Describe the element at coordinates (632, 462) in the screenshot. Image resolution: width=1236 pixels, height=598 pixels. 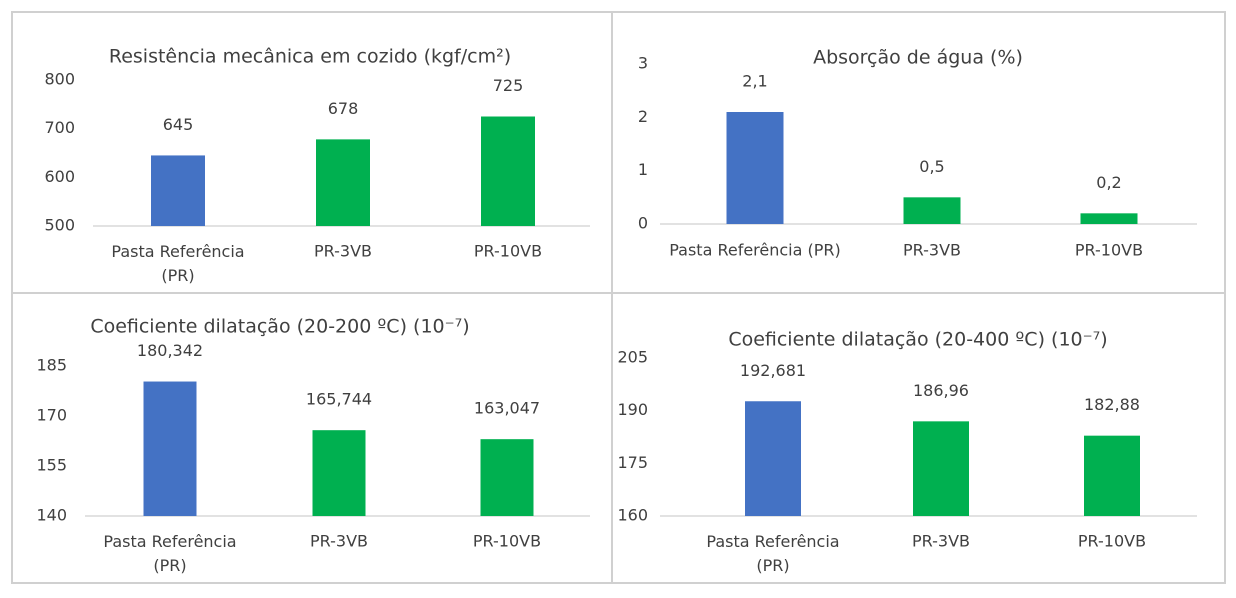
I see `y-tick-label: 175` at that location.